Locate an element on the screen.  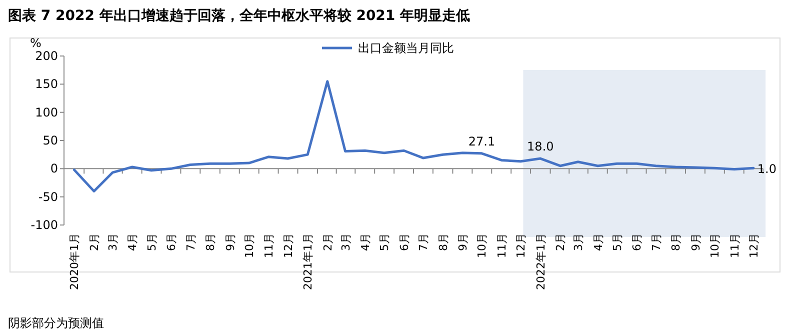
chart-title: 图表 7 2022 年出口增速趋于回落，全年中枢水平将较 2021 年明显走低 is located at coordinates (239, 16).